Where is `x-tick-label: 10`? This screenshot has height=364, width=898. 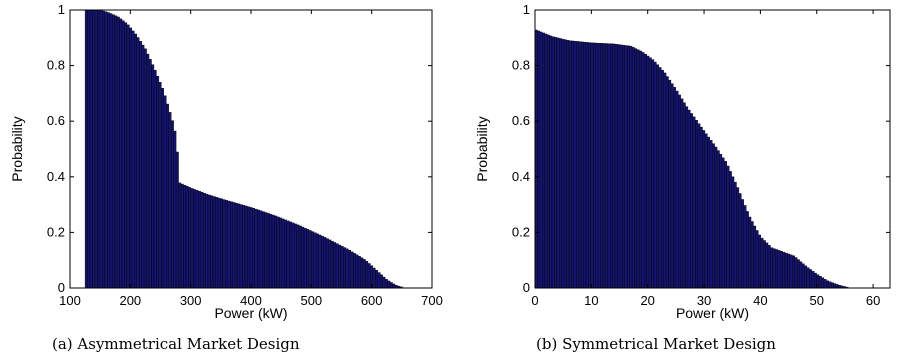 x-tick-label: 10 is located at coordinates (591, 300).